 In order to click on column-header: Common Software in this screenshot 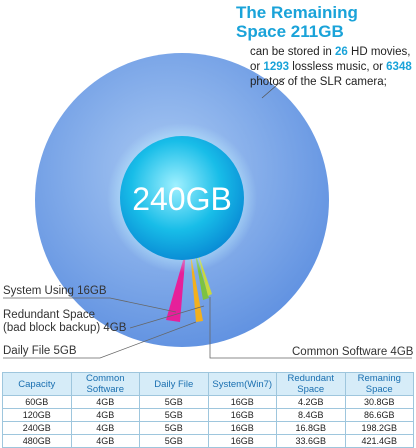, I will do `click(105, 384)`.